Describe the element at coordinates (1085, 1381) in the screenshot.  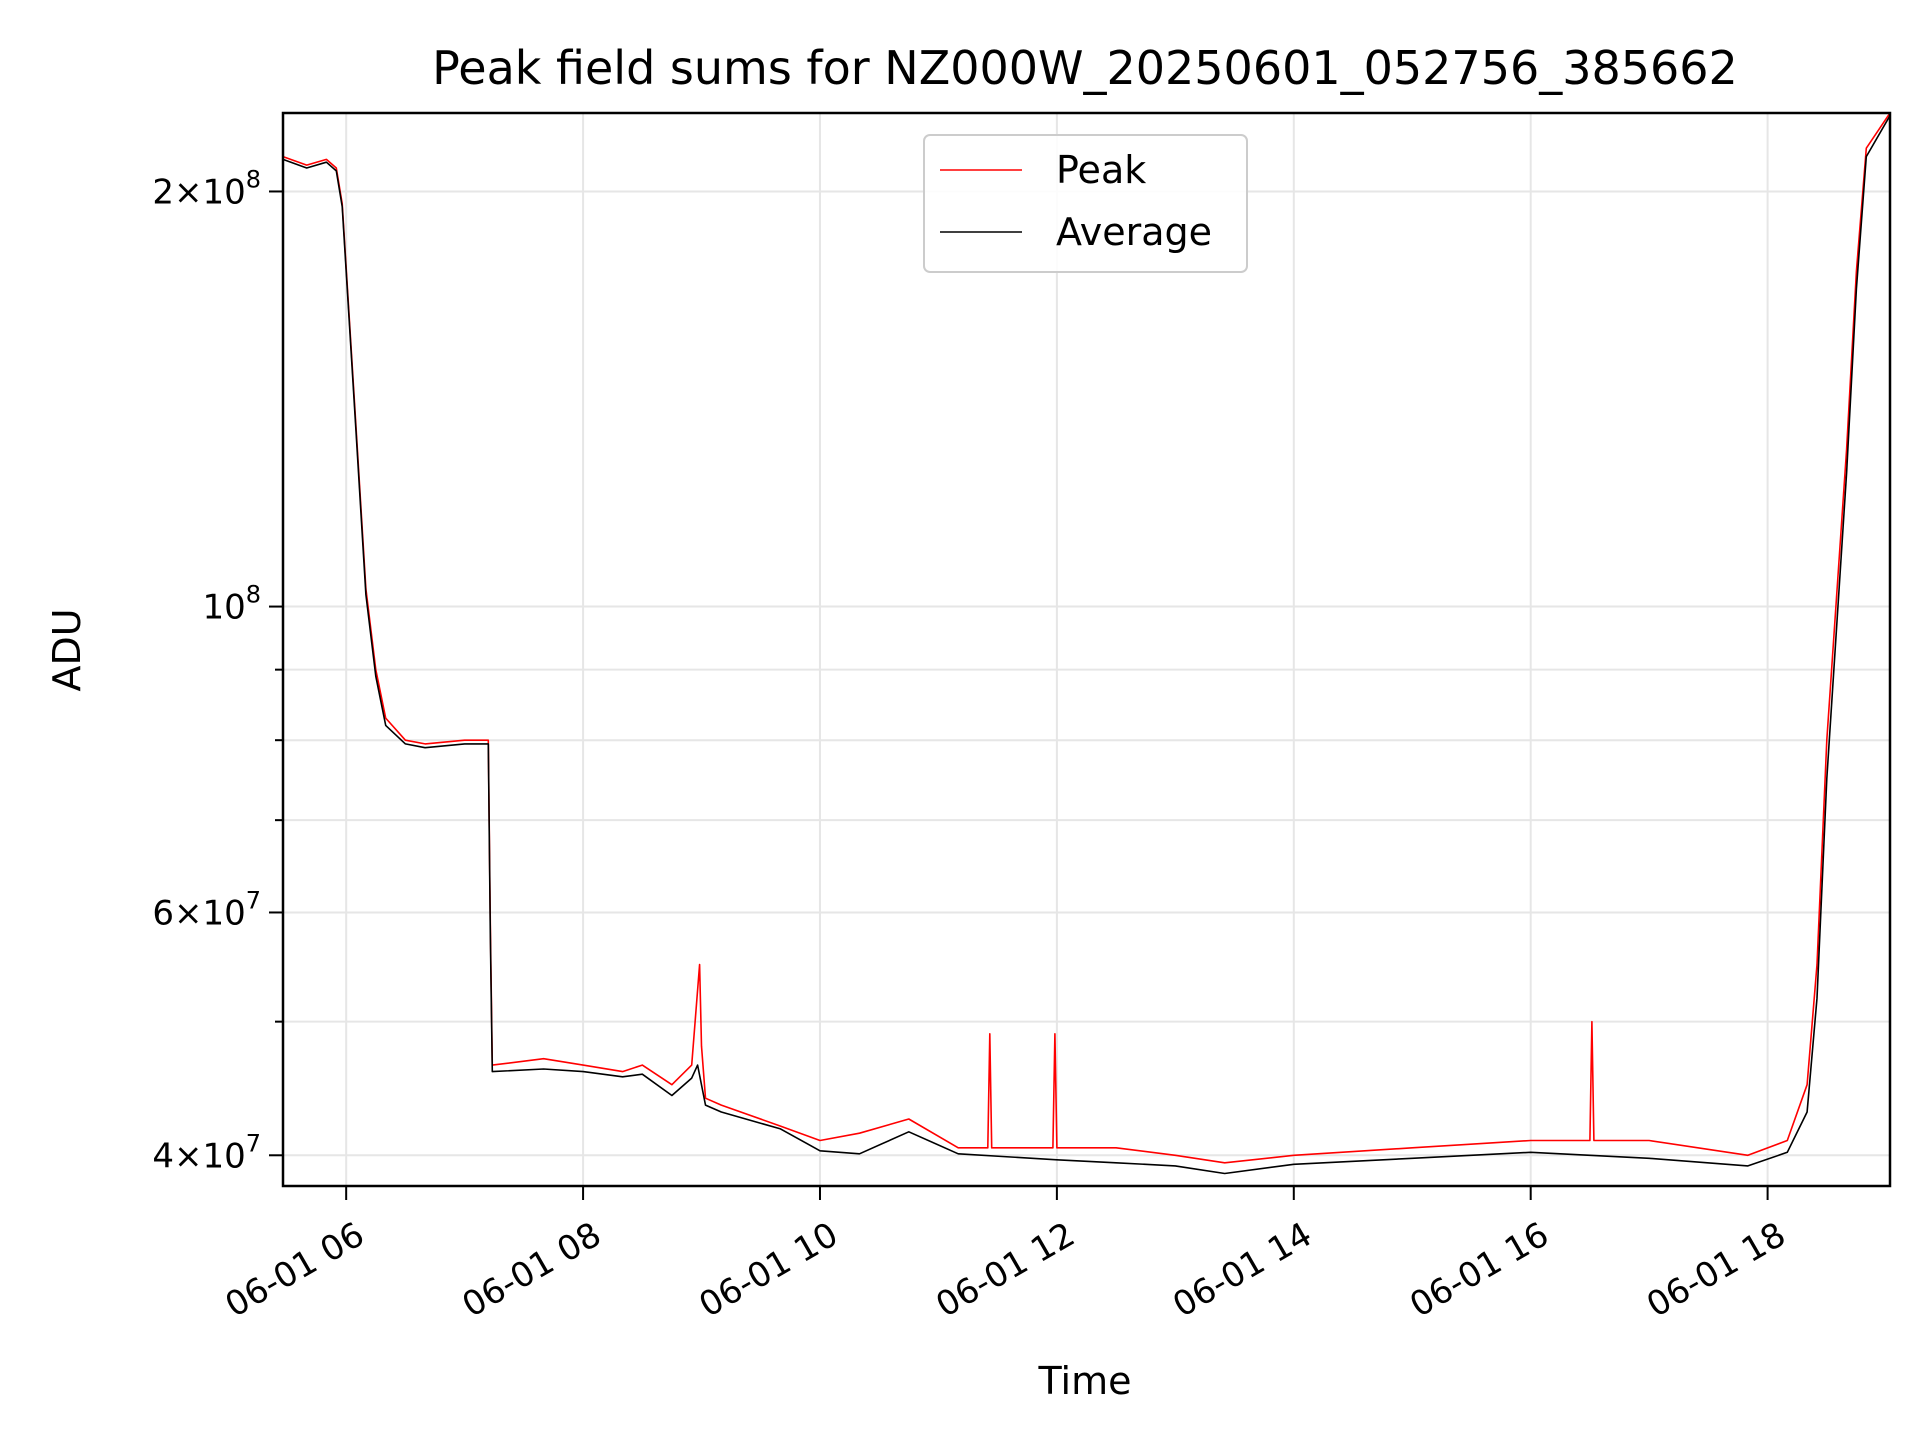
I see `x-axis-label: Time` at that location.